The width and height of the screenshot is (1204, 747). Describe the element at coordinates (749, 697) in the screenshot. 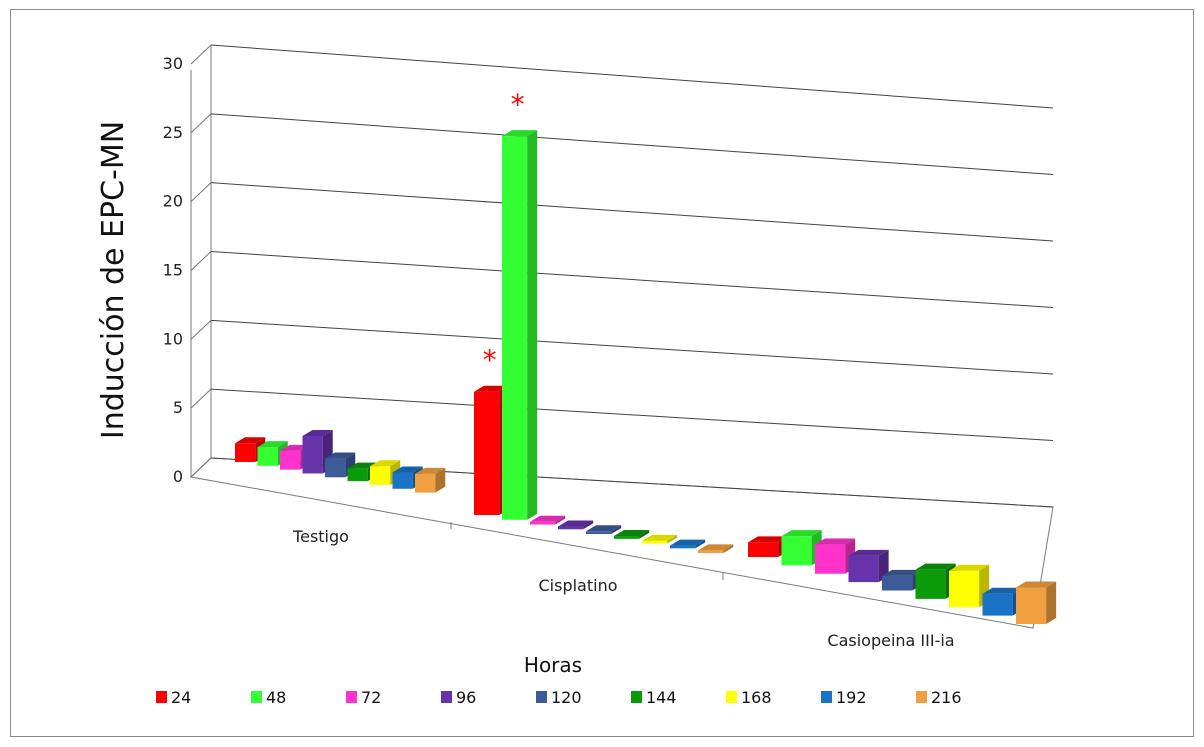

I see `legend-item: 168` at that location.